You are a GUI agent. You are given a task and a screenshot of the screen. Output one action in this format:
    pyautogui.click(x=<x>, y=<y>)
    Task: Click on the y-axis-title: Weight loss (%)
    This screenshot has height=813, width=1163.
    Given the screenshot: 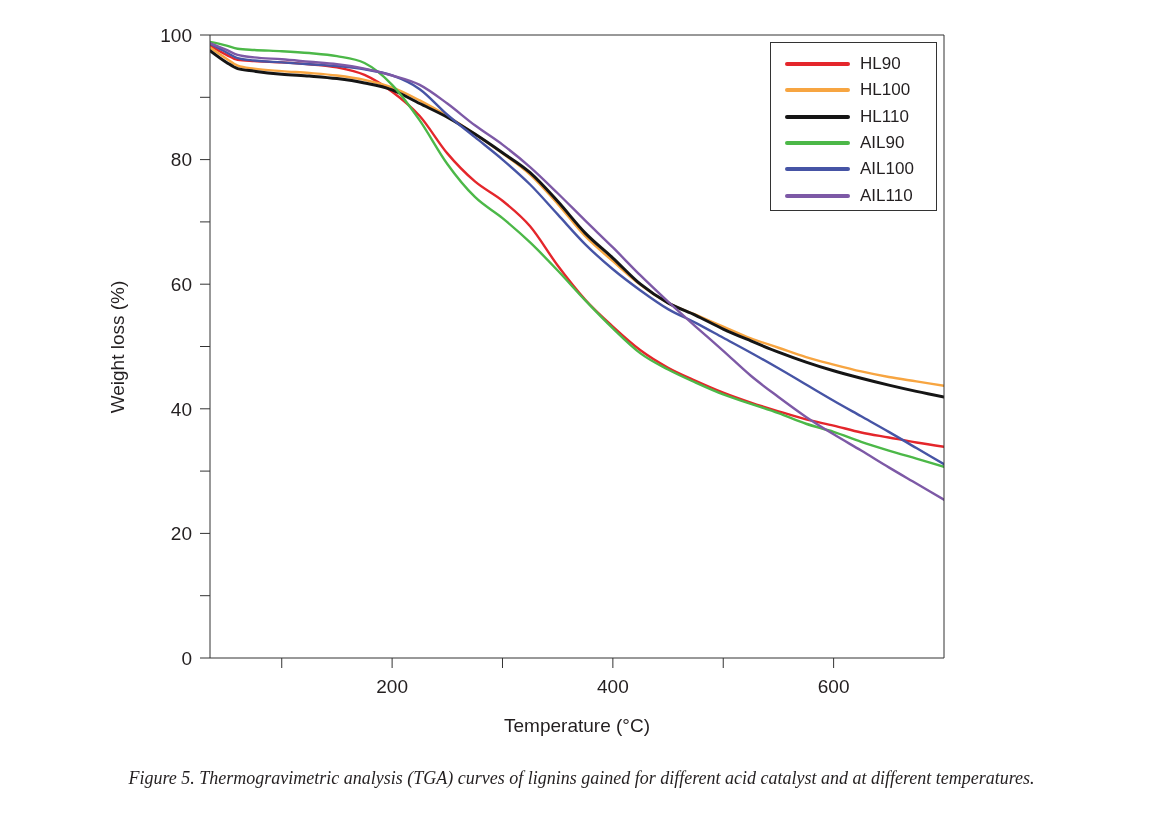 What is the action you would take?
    pyautogui.click(x=117, y=346)
    